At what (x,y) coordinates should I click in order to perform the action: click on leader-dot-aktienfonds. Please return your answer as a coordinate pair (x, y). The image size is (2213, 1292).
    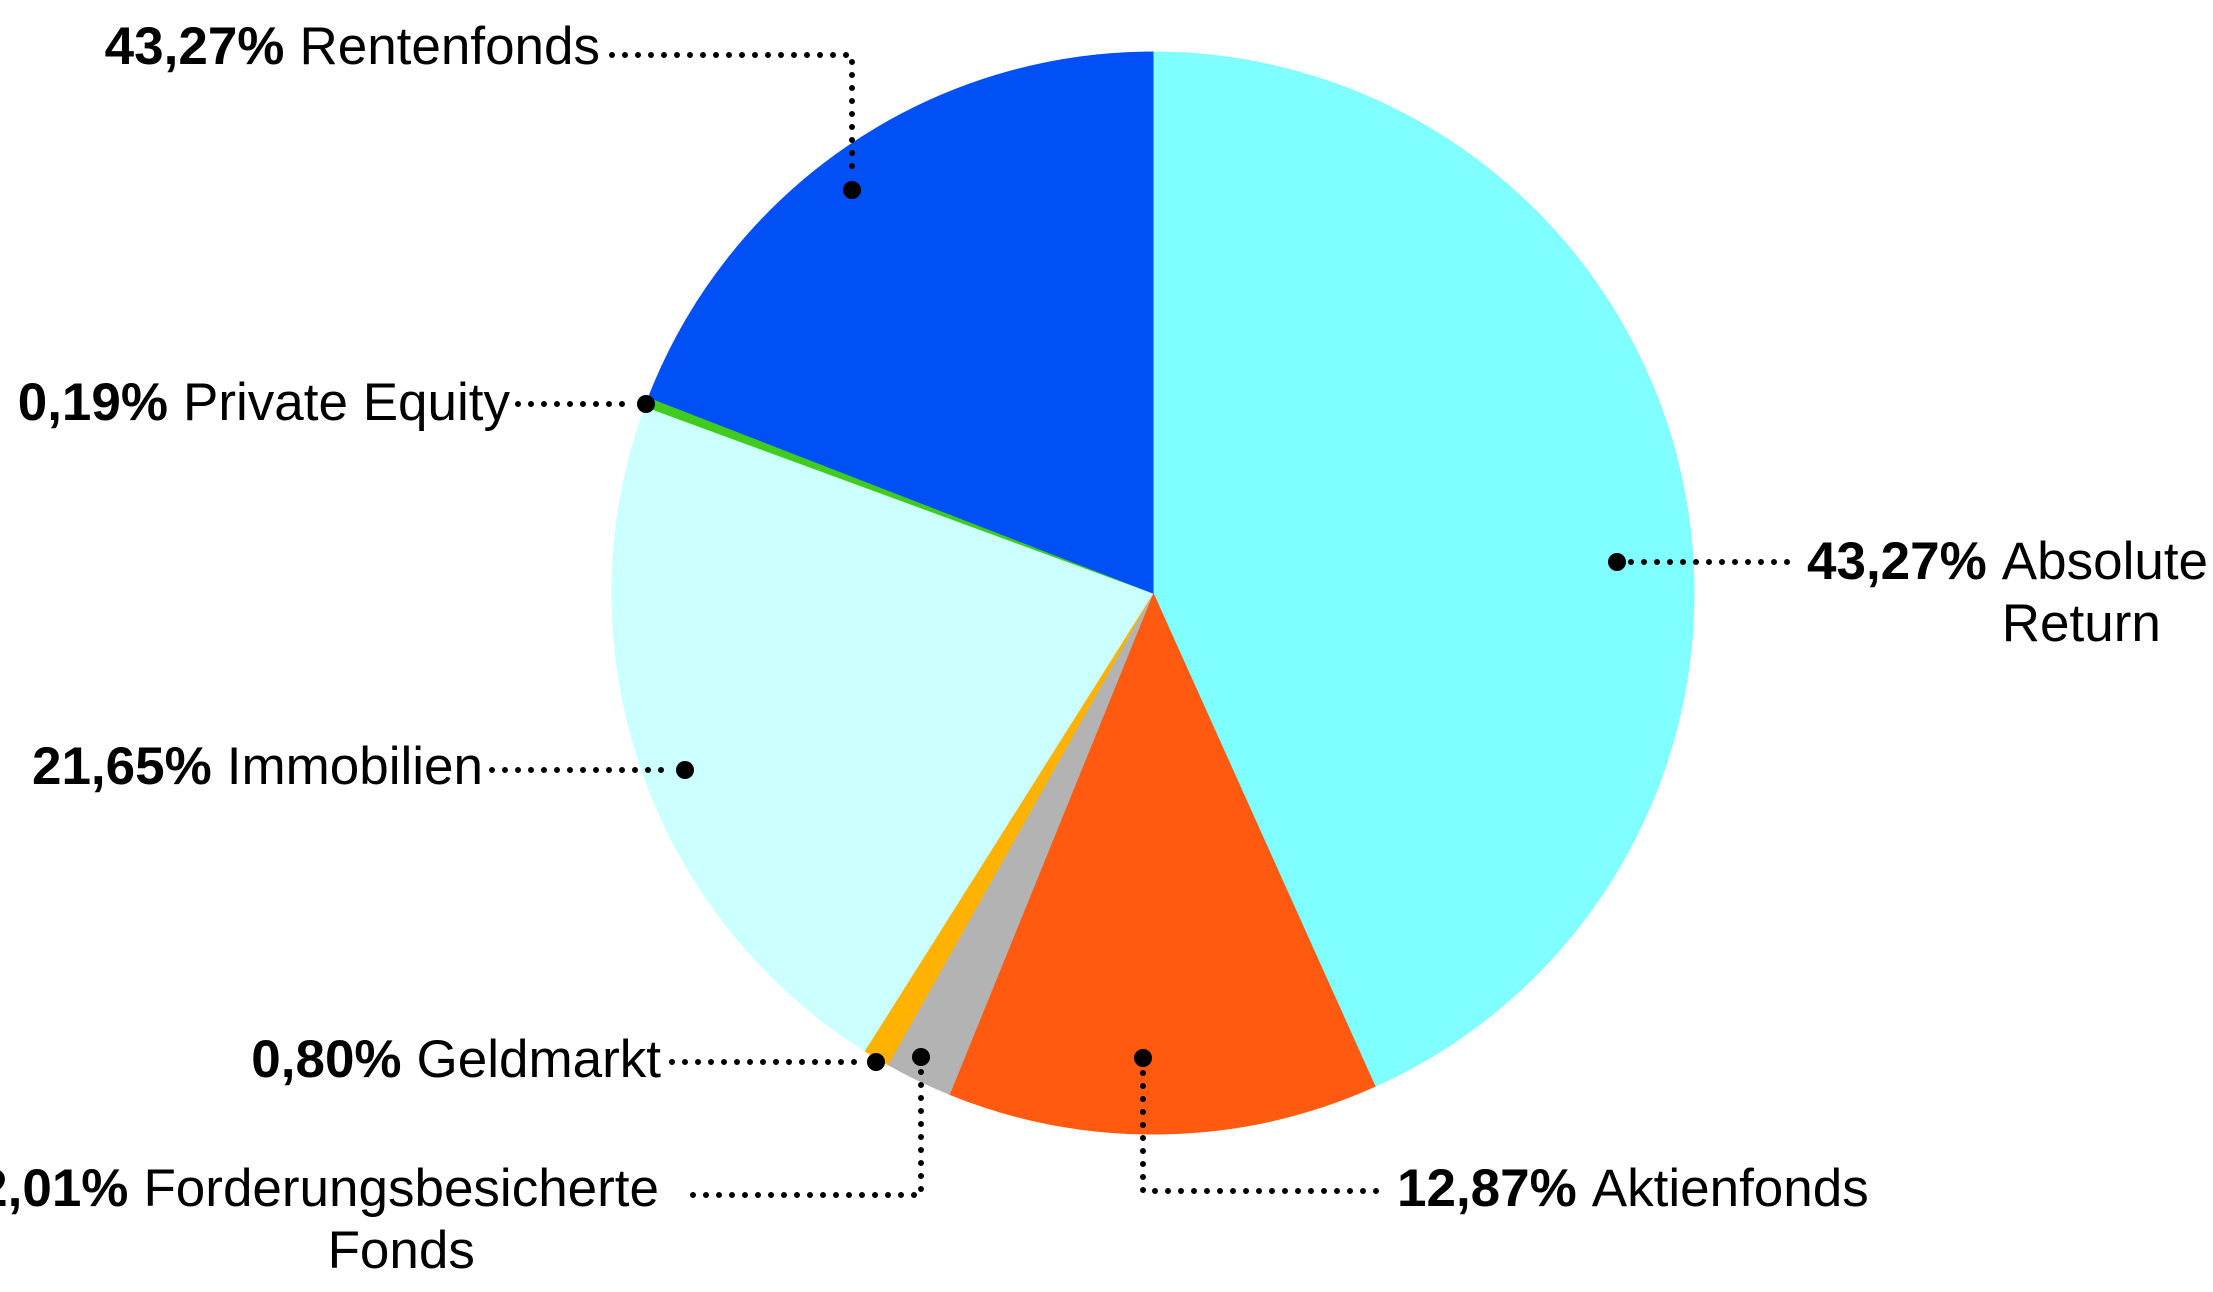
    Looking at the image, I should click on (1143, 1058).